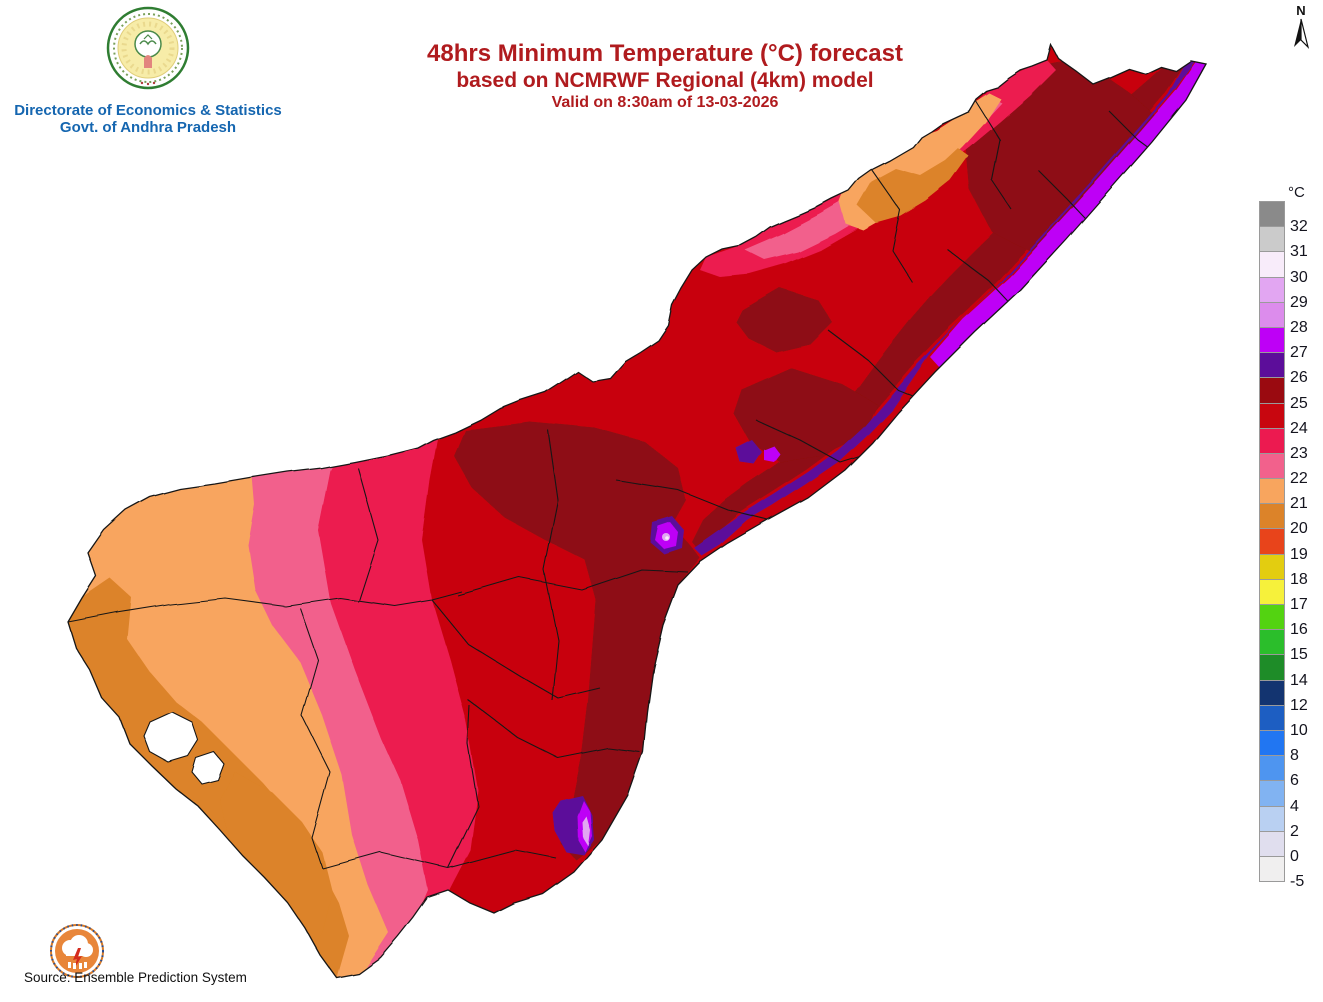  Describe the element at coordinates (1299, 403) in the screenshot. I see `legend-value-label: 25` at that location.